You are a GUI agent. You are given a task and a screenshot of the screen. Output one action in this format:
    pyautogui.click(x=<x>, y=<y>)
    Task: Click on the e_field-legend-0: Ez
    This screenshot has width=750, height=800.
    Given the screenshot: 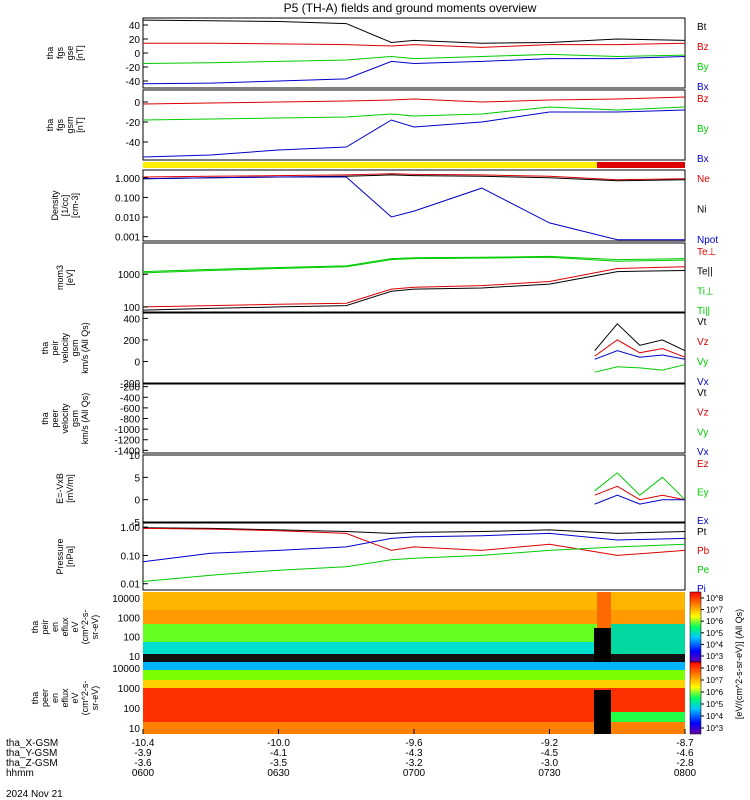 What is the action you would take?
    pyautogui.click(x=703, y=464)
    